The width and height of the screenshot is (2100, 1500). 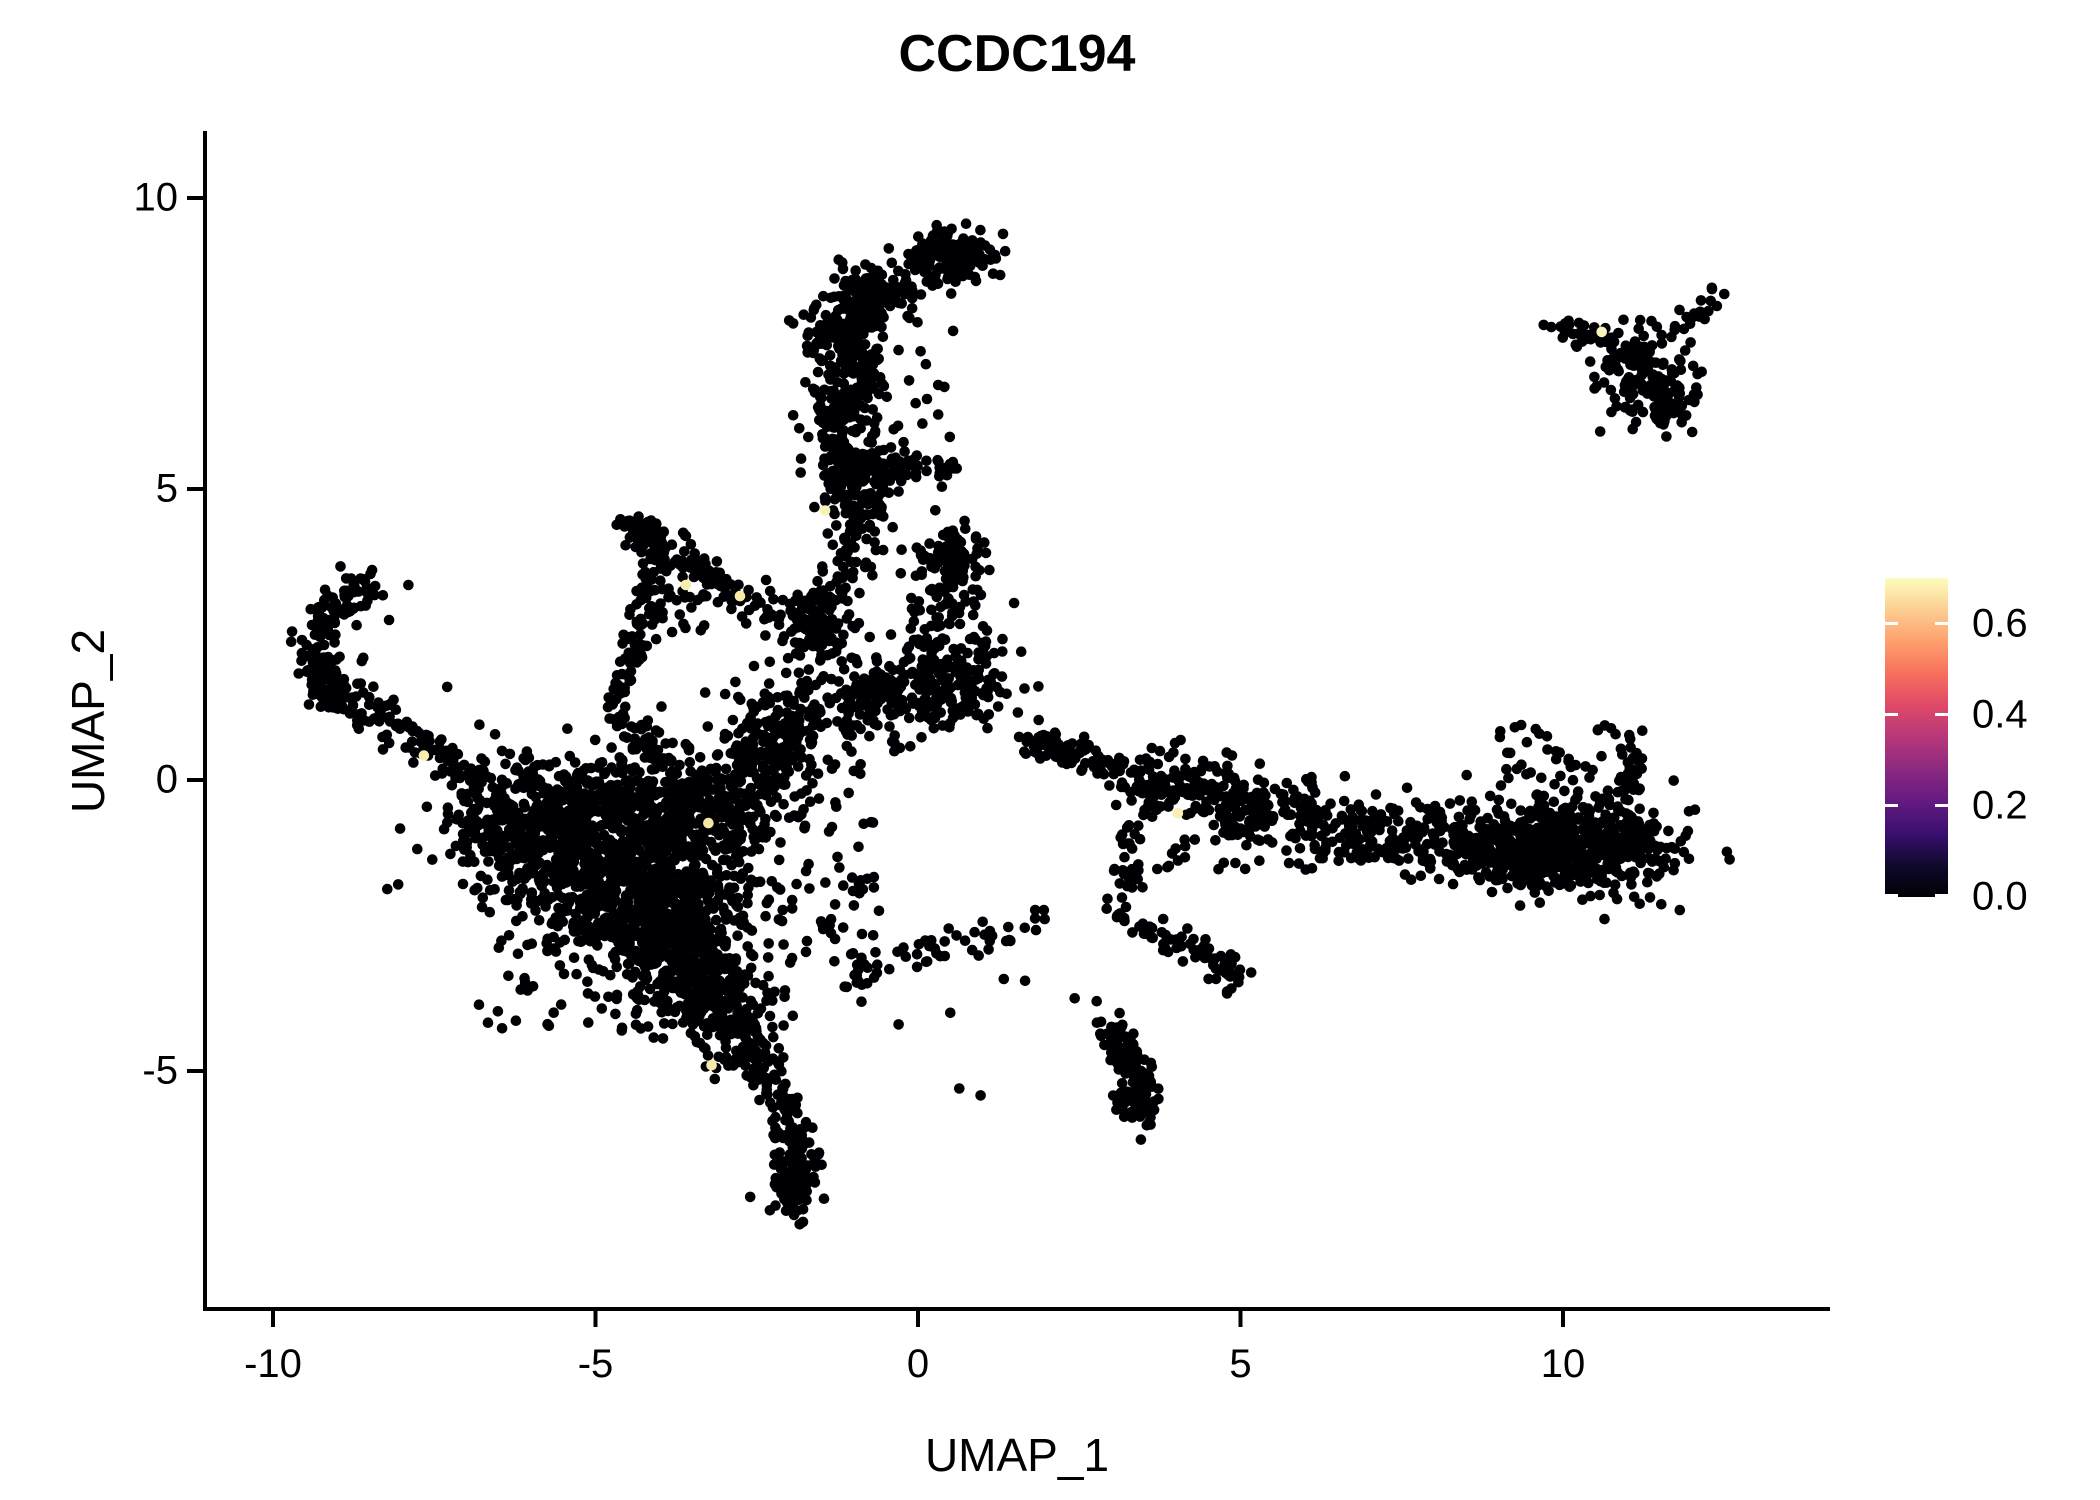 What do you see at coordinates (918, 1364) in the screenshot?
I see `x-tick-label: 0` at bounding box center [918, 1364].